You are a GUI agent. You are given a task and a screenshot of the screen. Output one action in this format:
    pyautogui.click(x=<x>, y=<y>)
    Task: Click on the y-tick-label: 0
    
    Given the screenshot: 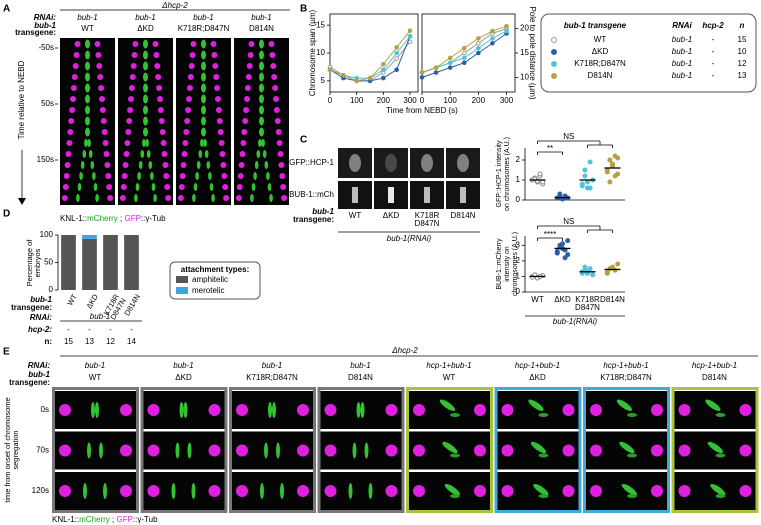 What is the action you would take?
    pyautogui.click(x=518, y=291)
    